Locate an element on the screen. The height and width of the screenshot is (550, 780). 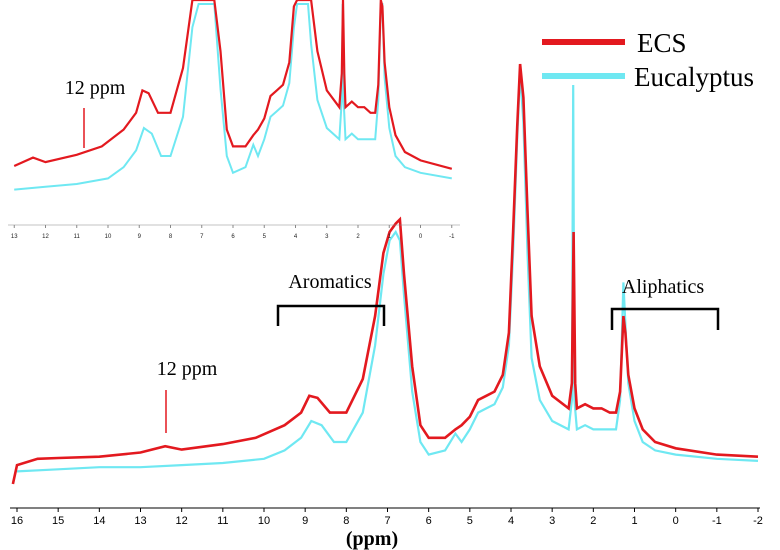
x-tick-label: 11 is located at coordinates (222, 521).